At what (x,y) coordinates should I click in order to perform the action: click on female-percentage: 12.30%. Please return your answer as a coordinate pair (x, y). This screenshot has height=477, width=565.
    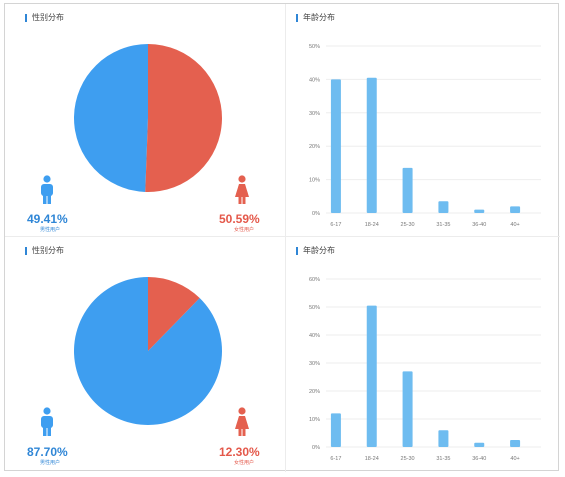
    Looking at the image, I should click on (239, 452).